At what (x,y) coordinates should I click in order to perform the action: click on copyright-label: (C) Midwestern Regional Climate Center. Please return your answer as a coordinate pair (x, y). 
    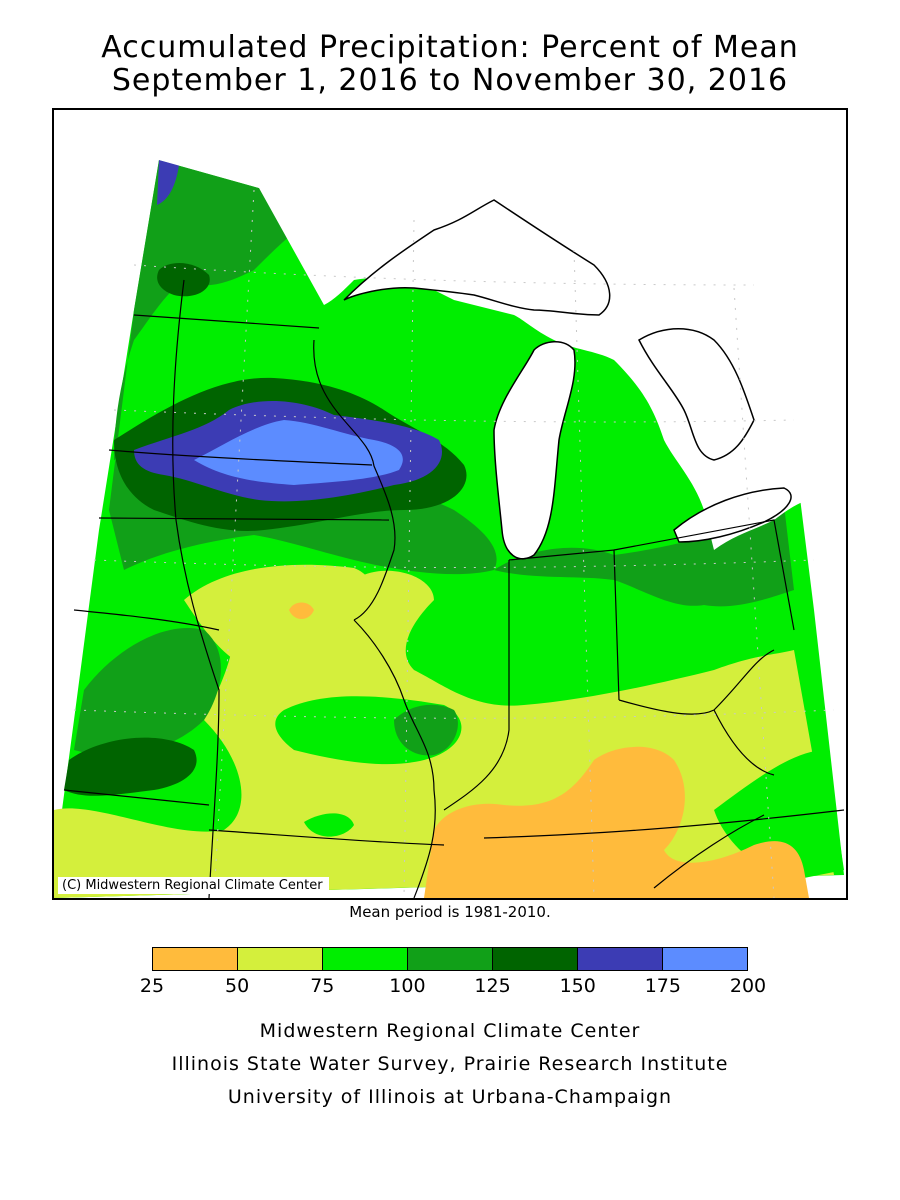
    Looking at the image, I should click on (193, 885).